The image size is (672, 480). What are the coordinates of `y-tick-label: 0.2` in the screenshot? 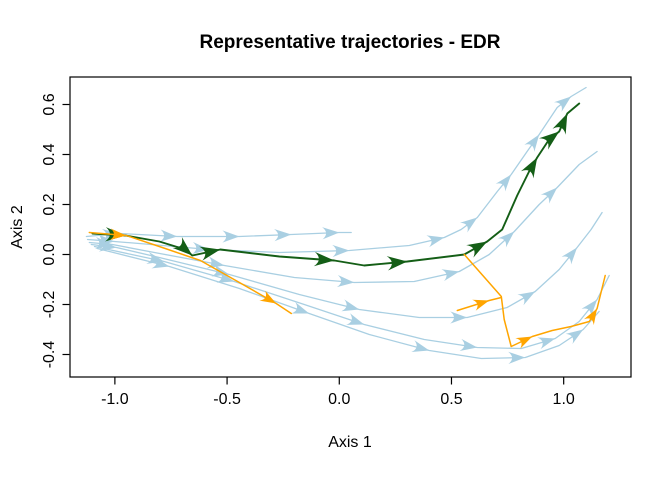 It's located at (49, 204).